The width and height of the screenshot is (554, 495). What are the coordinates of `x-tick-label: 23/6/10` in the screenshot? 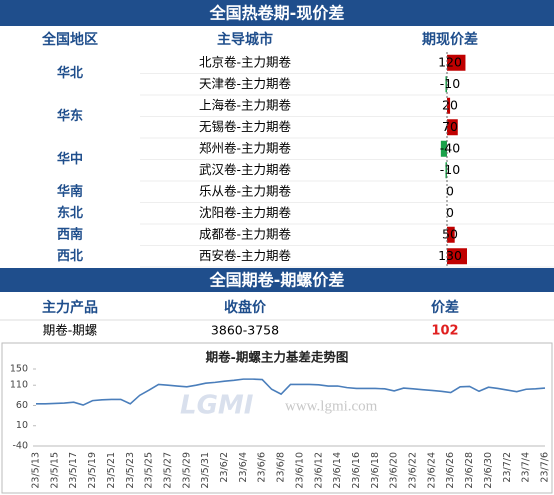 It's located at (299, 470).